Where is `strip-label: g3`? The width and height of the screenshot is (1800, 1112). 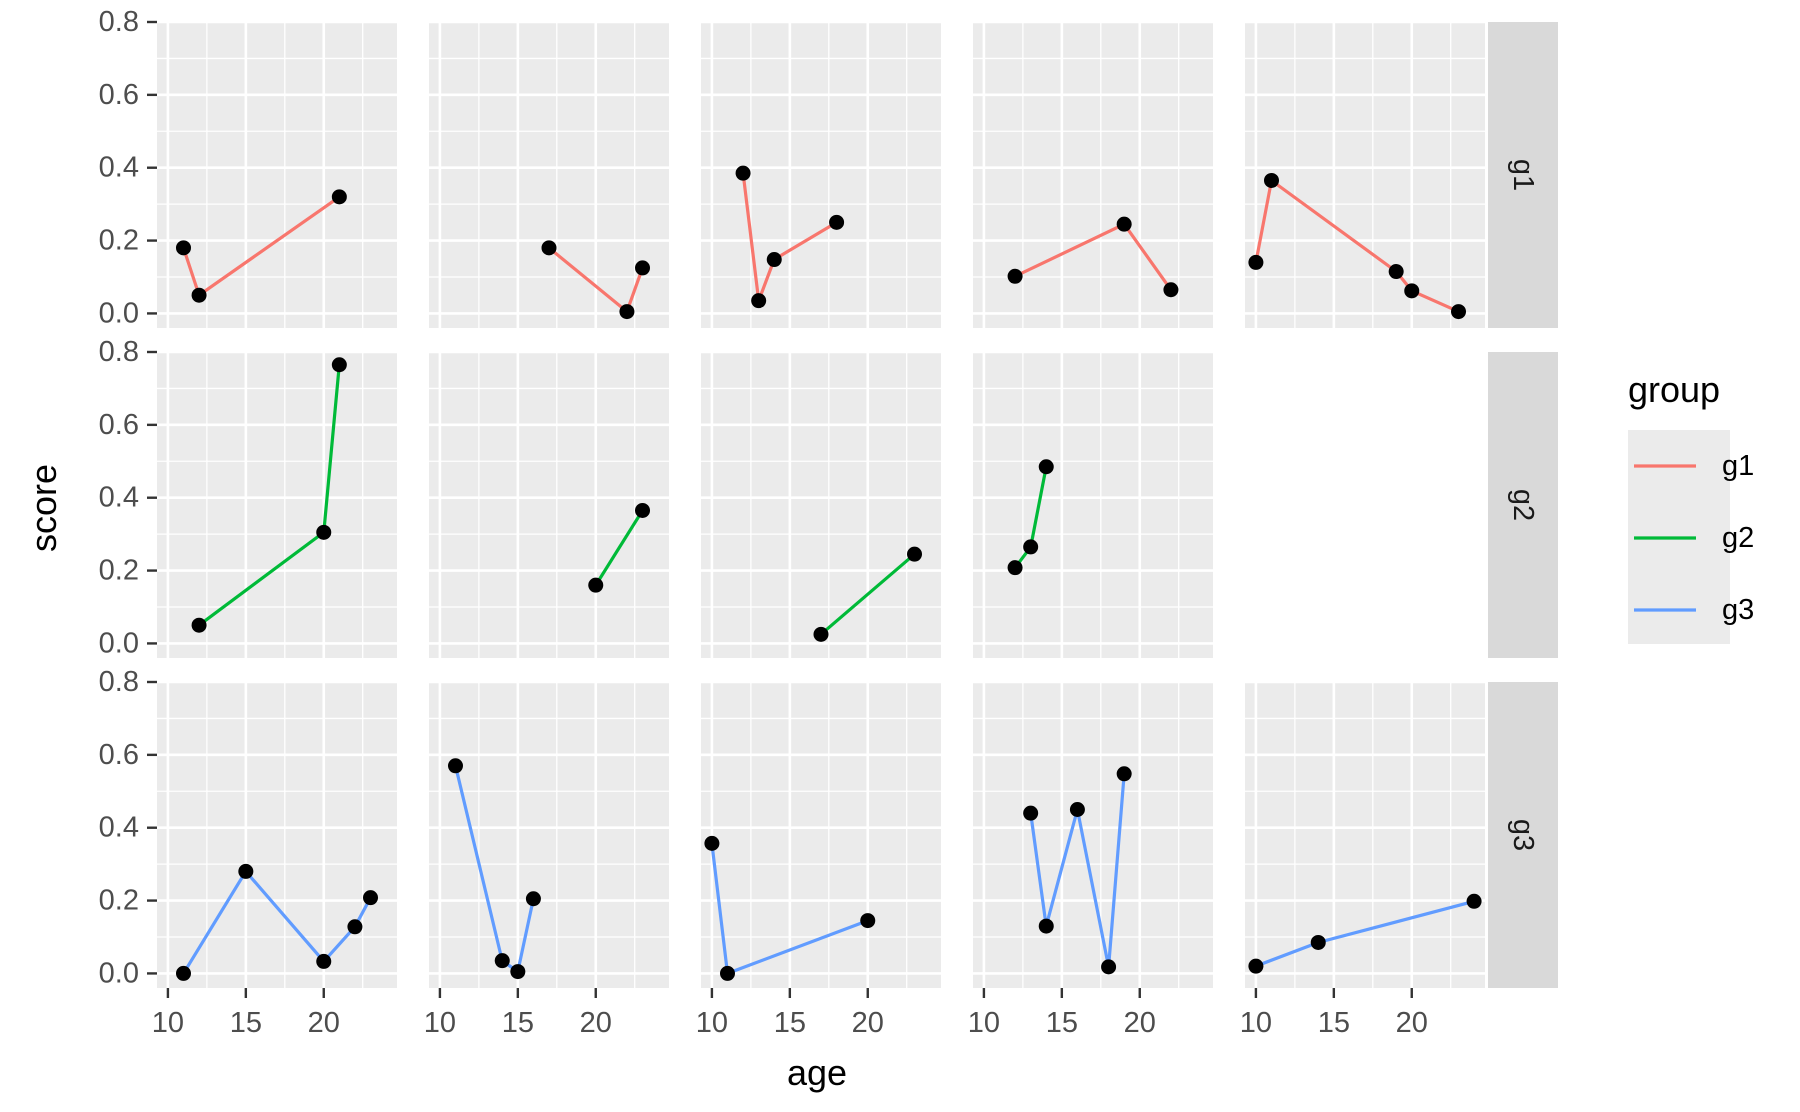
strip-label: g3 is located at coordinates (1523, 835).